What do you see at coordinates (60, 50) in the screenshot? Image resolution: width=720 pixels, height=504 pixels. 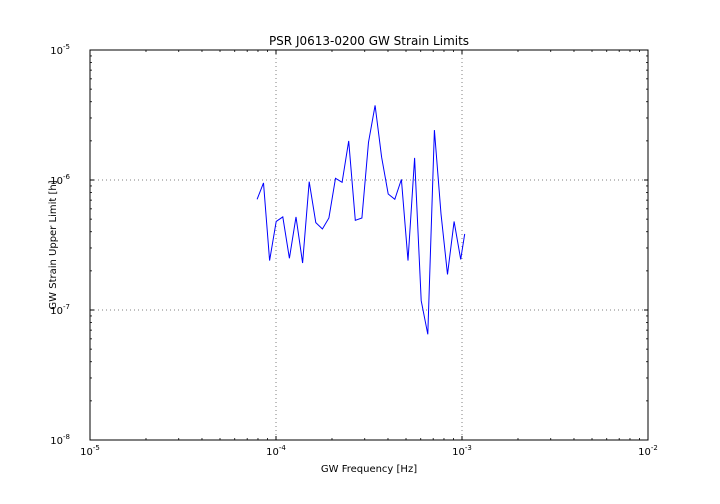 I see `y-tick-label: 10⁻⁵` at bounding box center [60, 50].